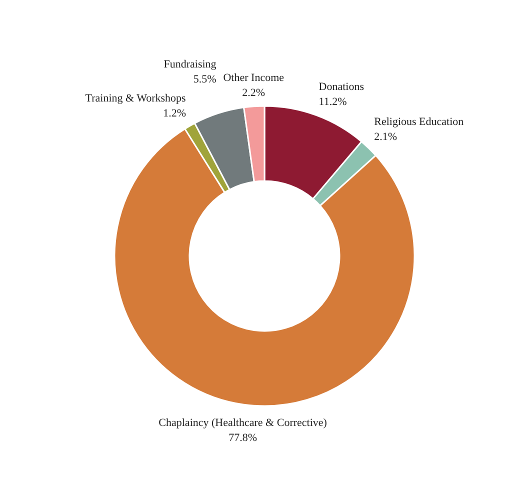 This screenshot has height=481, width=528. I want to click on data-label: 5.5%, so click(204, 80).